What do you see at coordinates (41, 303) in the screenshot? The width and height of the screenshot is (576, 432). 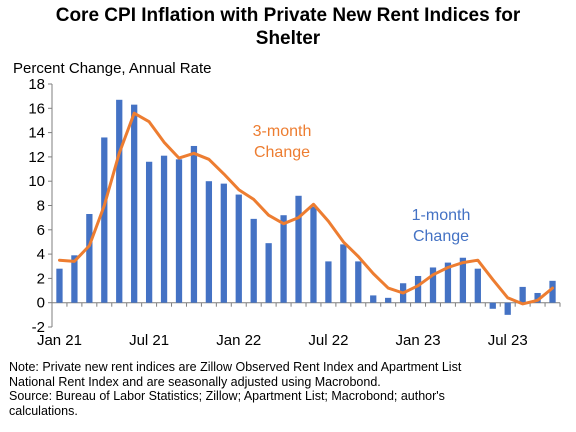 I see `y-tick-label: 0` at bounding box center [41, 303].